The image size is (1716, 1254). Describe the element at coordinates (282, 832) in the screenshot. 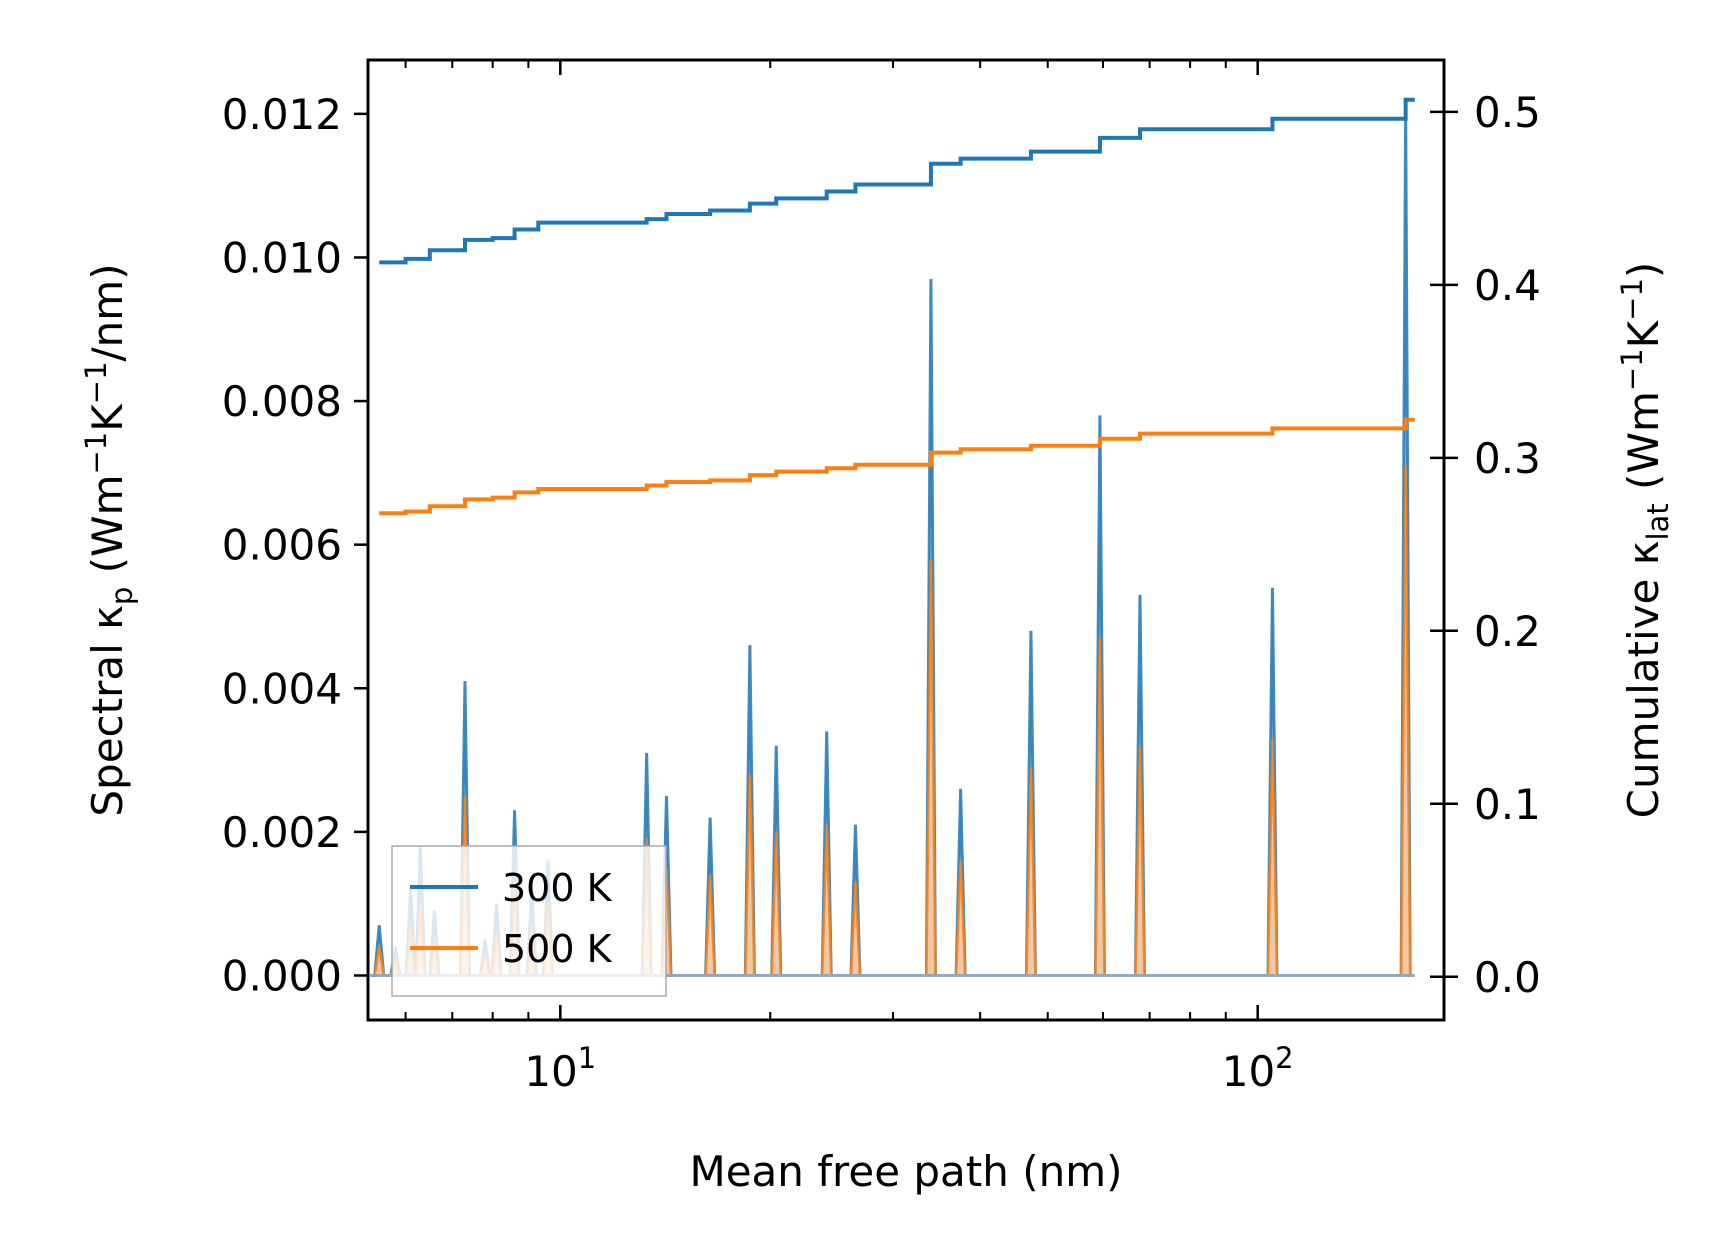

I see `y-left-tick-label: 0.002` at that location.